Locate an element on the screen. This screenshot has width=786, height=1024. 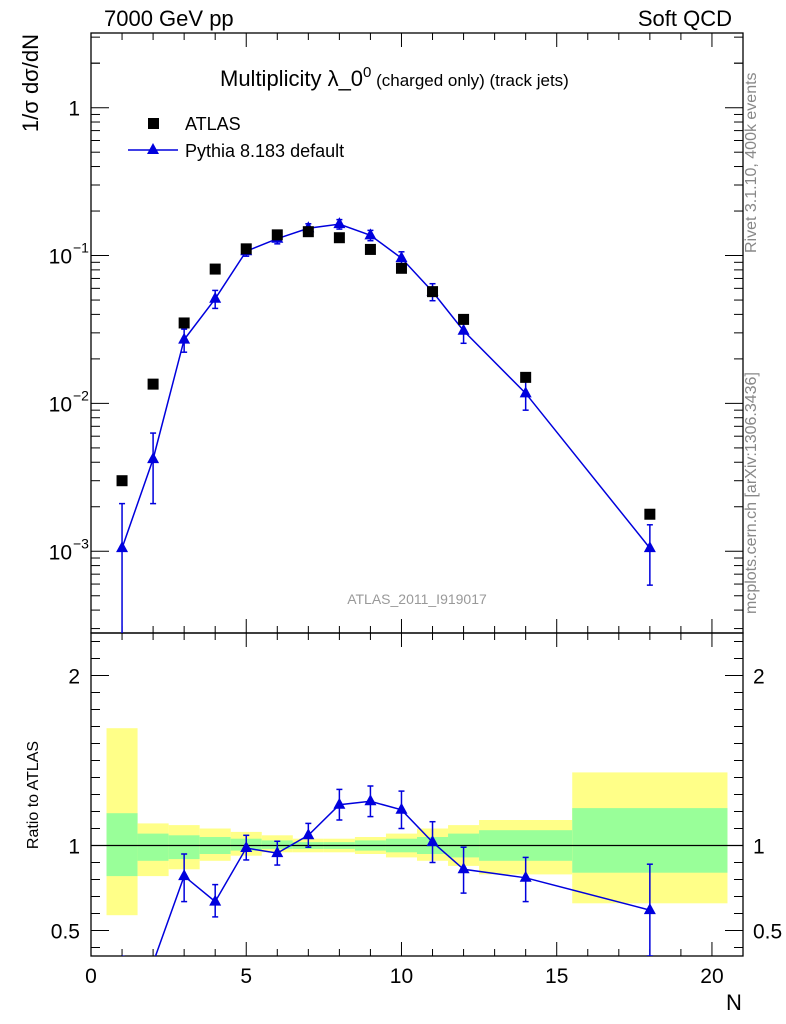
y-tick-exponent-2: −2 is located at coordinates (81, 395).